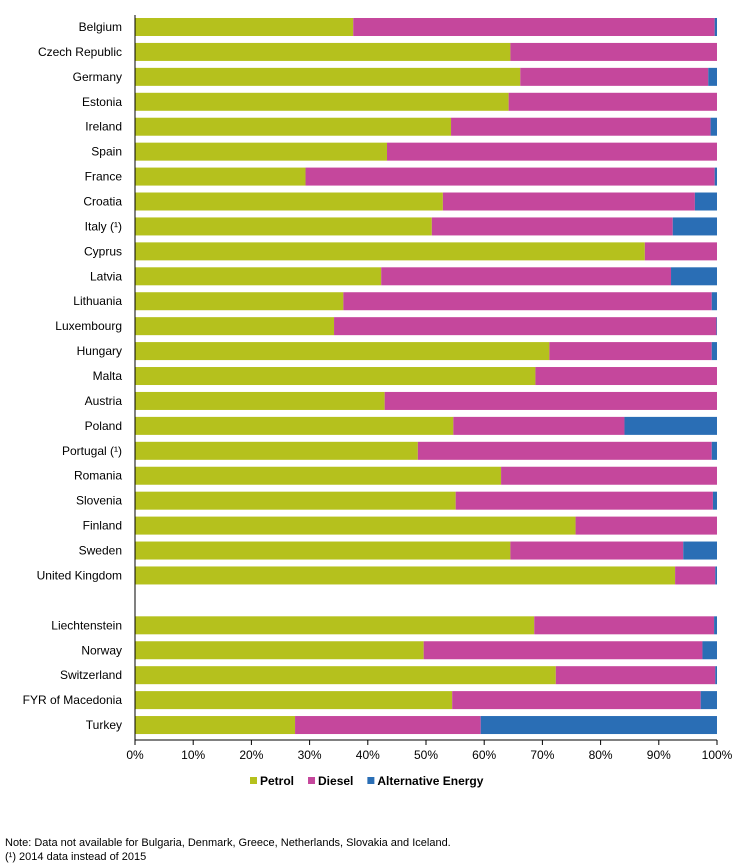 This screenshot has height=865, width=754. I want to click on category-label: Estonia, so click(102, 102).